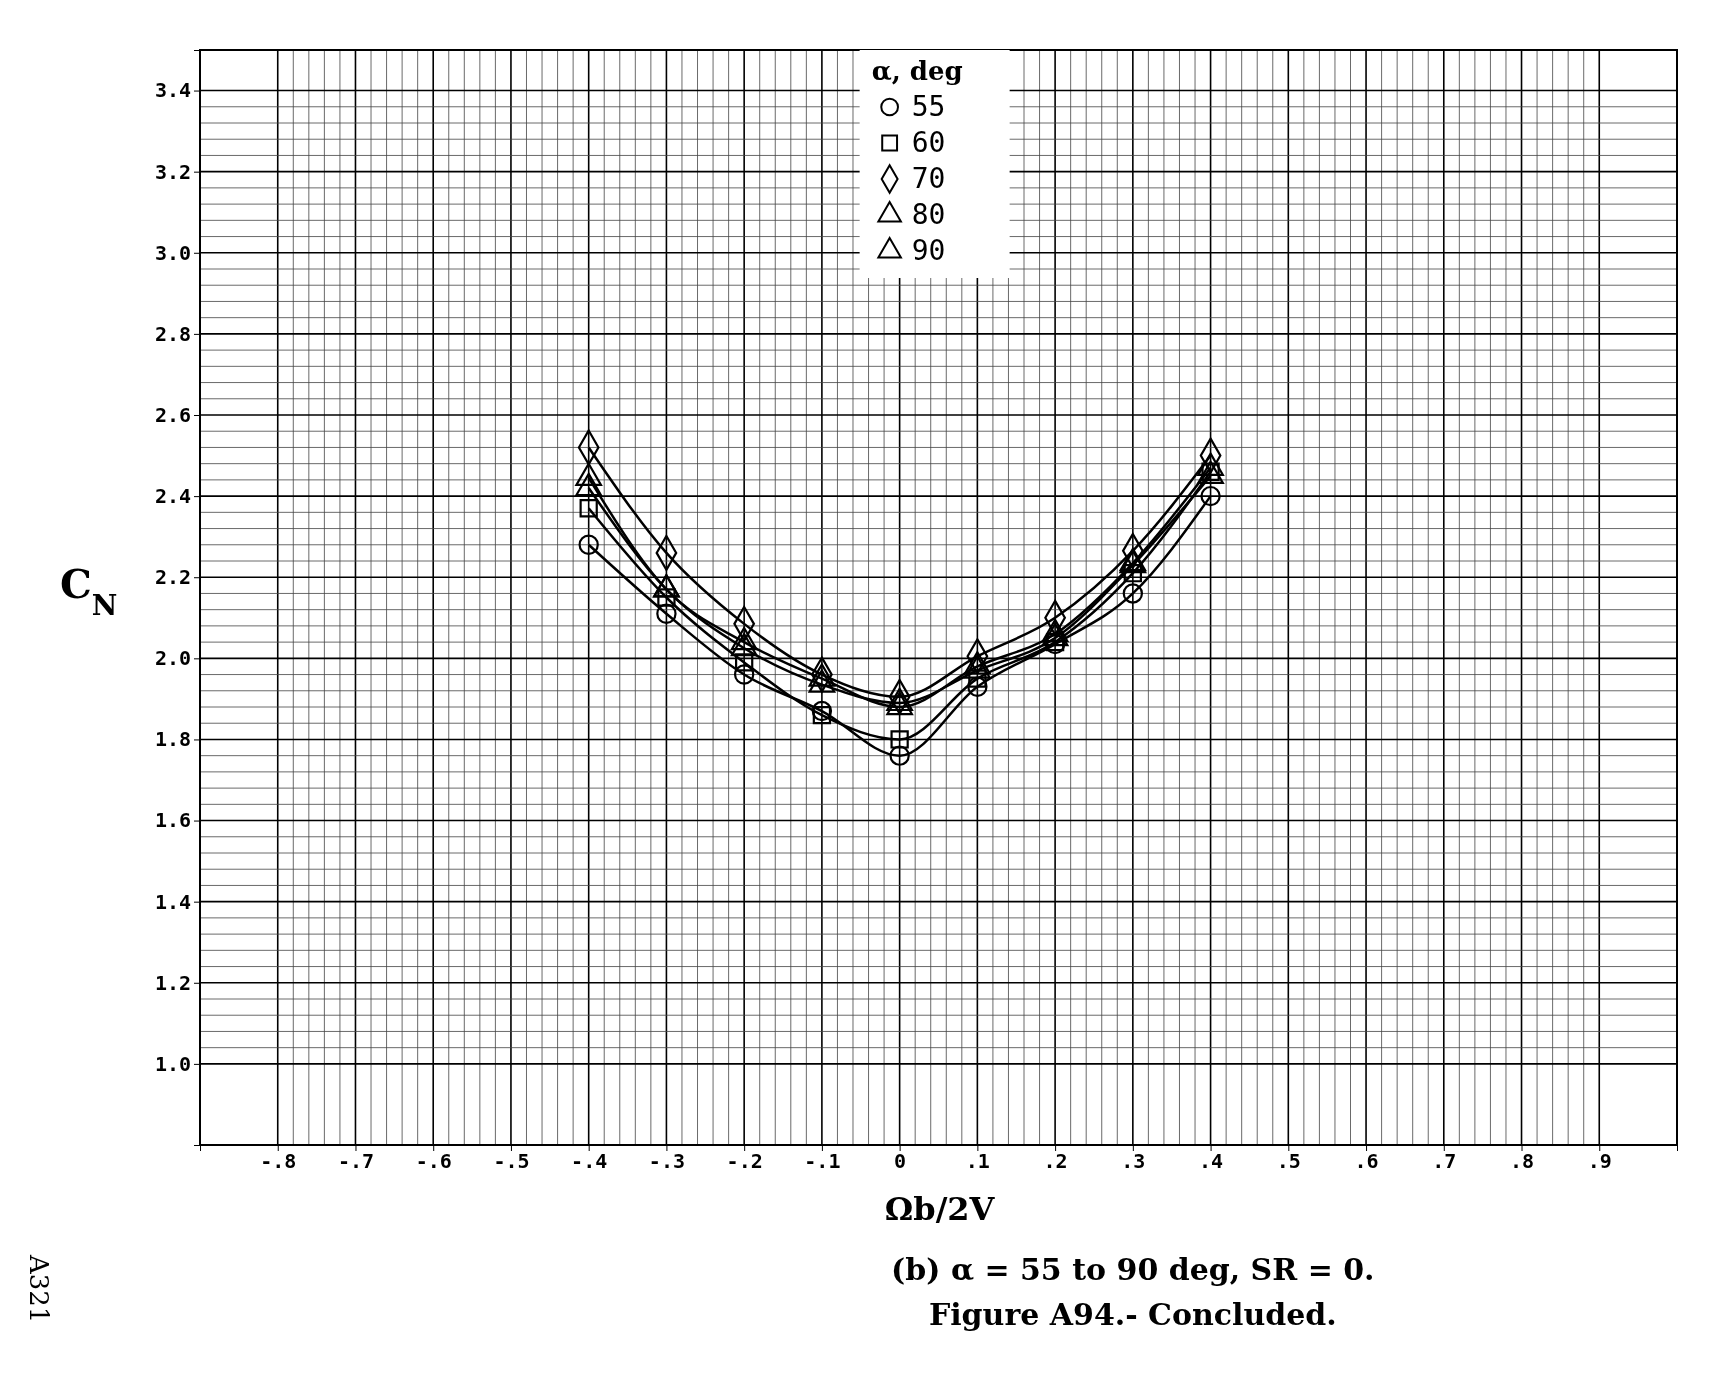 The height and width of the screenshot is (1375, 1717). Describe the element at coordinates (511, 1161) in the screenshot. I see `x-tick-label: -.5` at that location.